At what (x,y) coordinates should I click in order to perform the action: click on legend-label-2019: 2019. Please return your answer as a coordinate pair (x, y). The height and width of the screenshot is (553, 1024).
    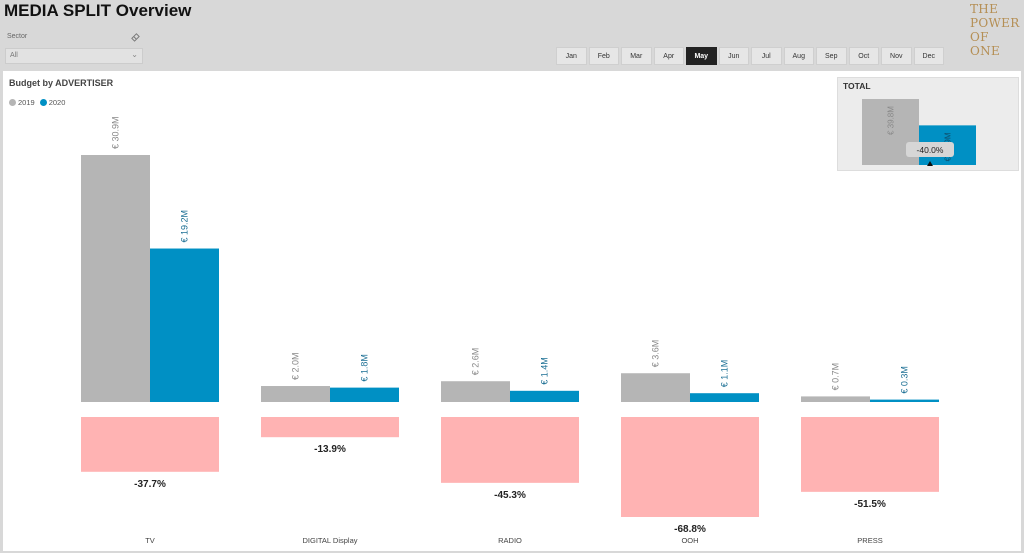
    Looking at the image, I should click on (26, 102).